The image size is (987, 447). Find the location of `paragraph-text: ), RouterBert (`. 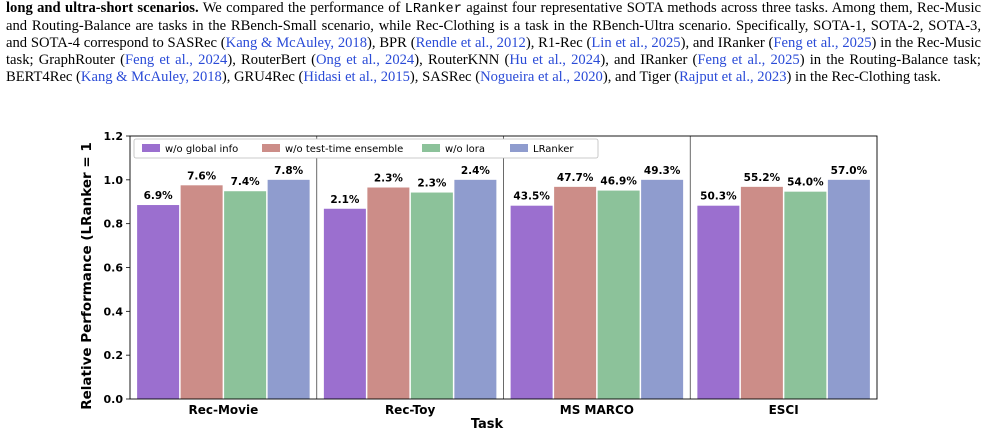

paragraph-text: ), RouterBert ( is located at coordinates (271, 60).